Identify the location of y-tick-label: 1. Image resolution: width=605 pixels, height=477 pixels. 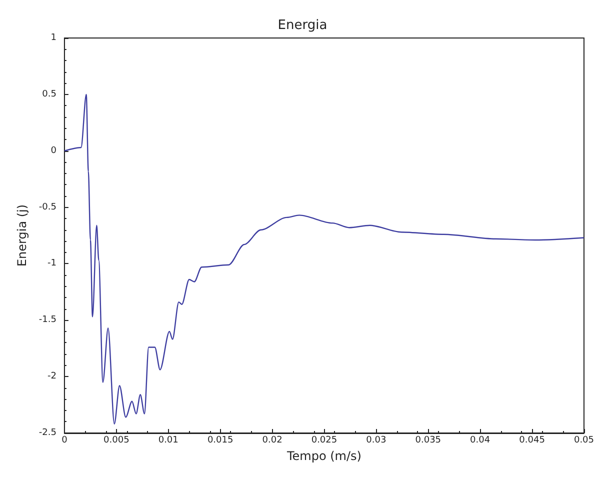
(53, 38).